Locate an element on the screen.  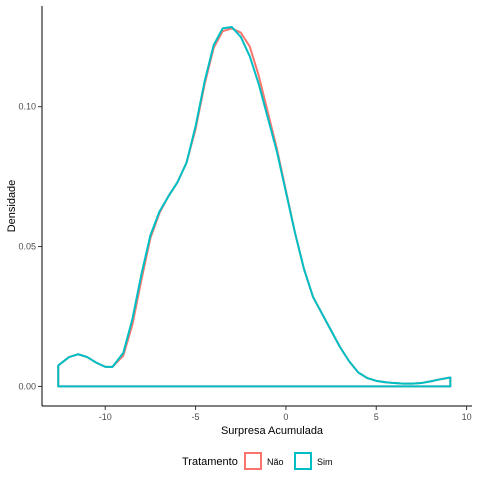
x-tick-label: -10 is located at coordinates (105, 417).